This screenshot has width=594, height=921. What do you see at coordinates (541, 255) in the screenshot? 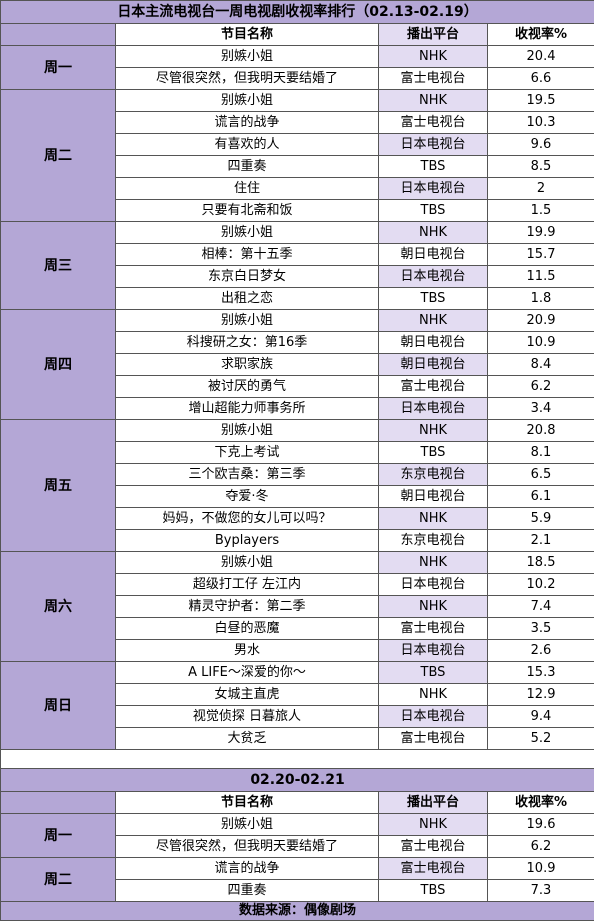
I see `rating-value: 15.7` at bounding box center [541, 255].